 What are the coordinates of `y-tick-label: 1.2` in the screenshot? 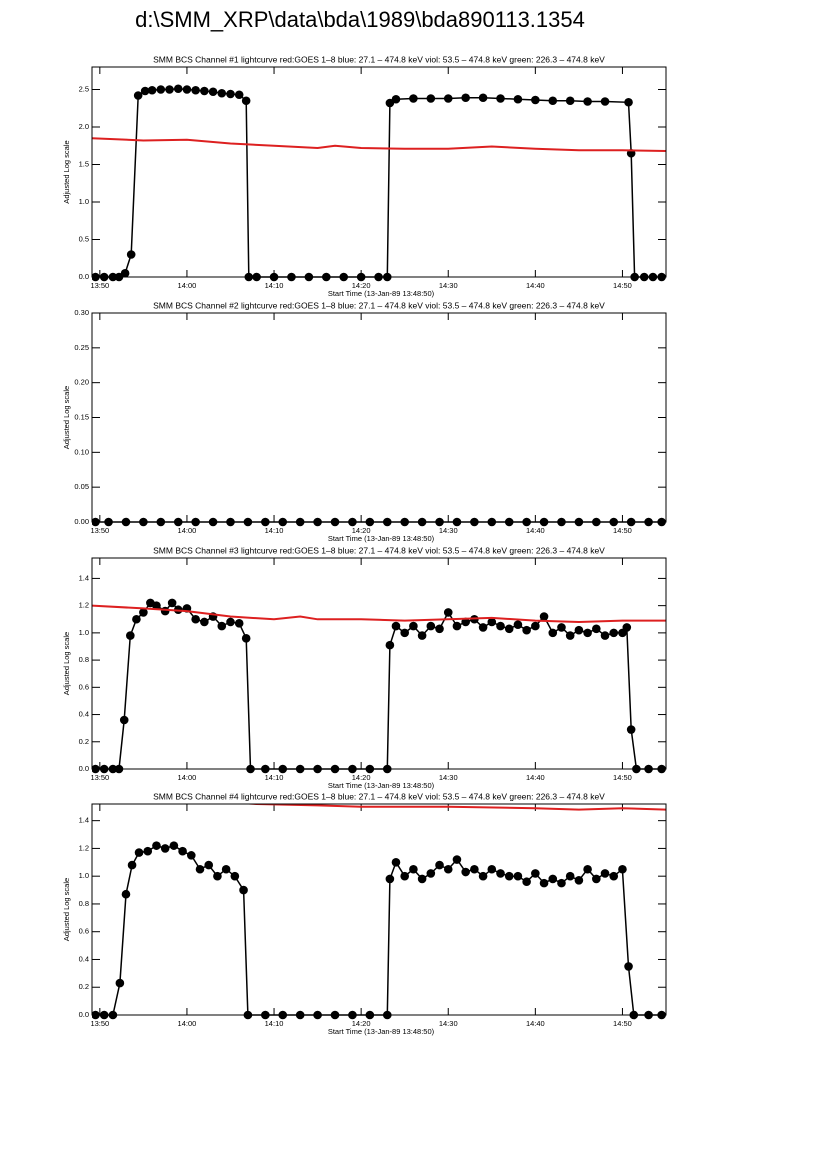 It's located at (84, 847).